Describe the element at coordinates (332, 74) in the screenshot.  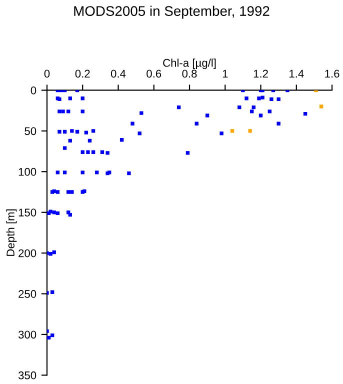
I see `x-tick-label: 1.6` at that location.